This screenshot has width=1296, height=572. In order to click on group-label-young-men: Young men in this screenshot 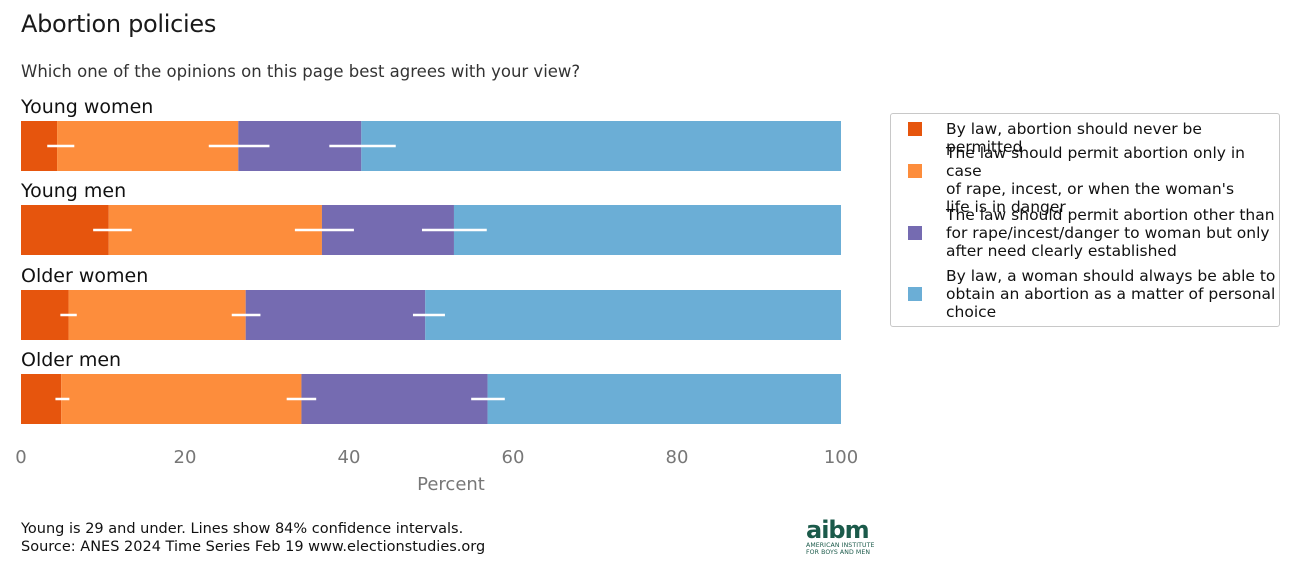, I will do `click(73, 191)`.